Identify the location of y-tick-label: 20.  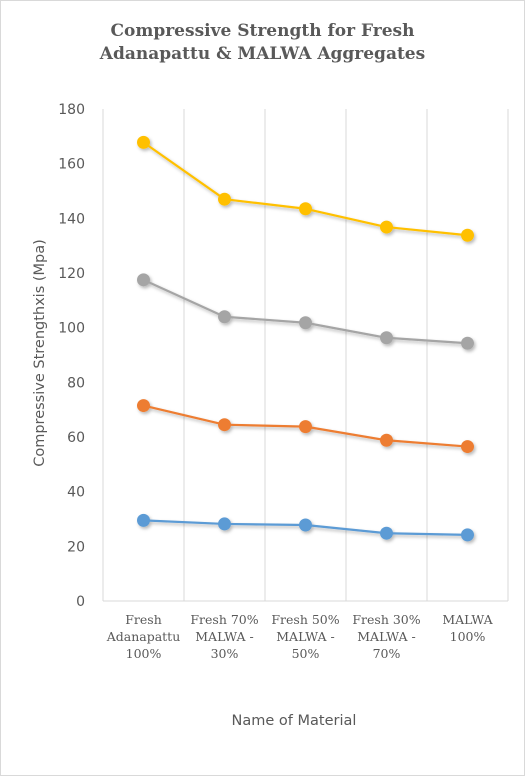
(76, 547).